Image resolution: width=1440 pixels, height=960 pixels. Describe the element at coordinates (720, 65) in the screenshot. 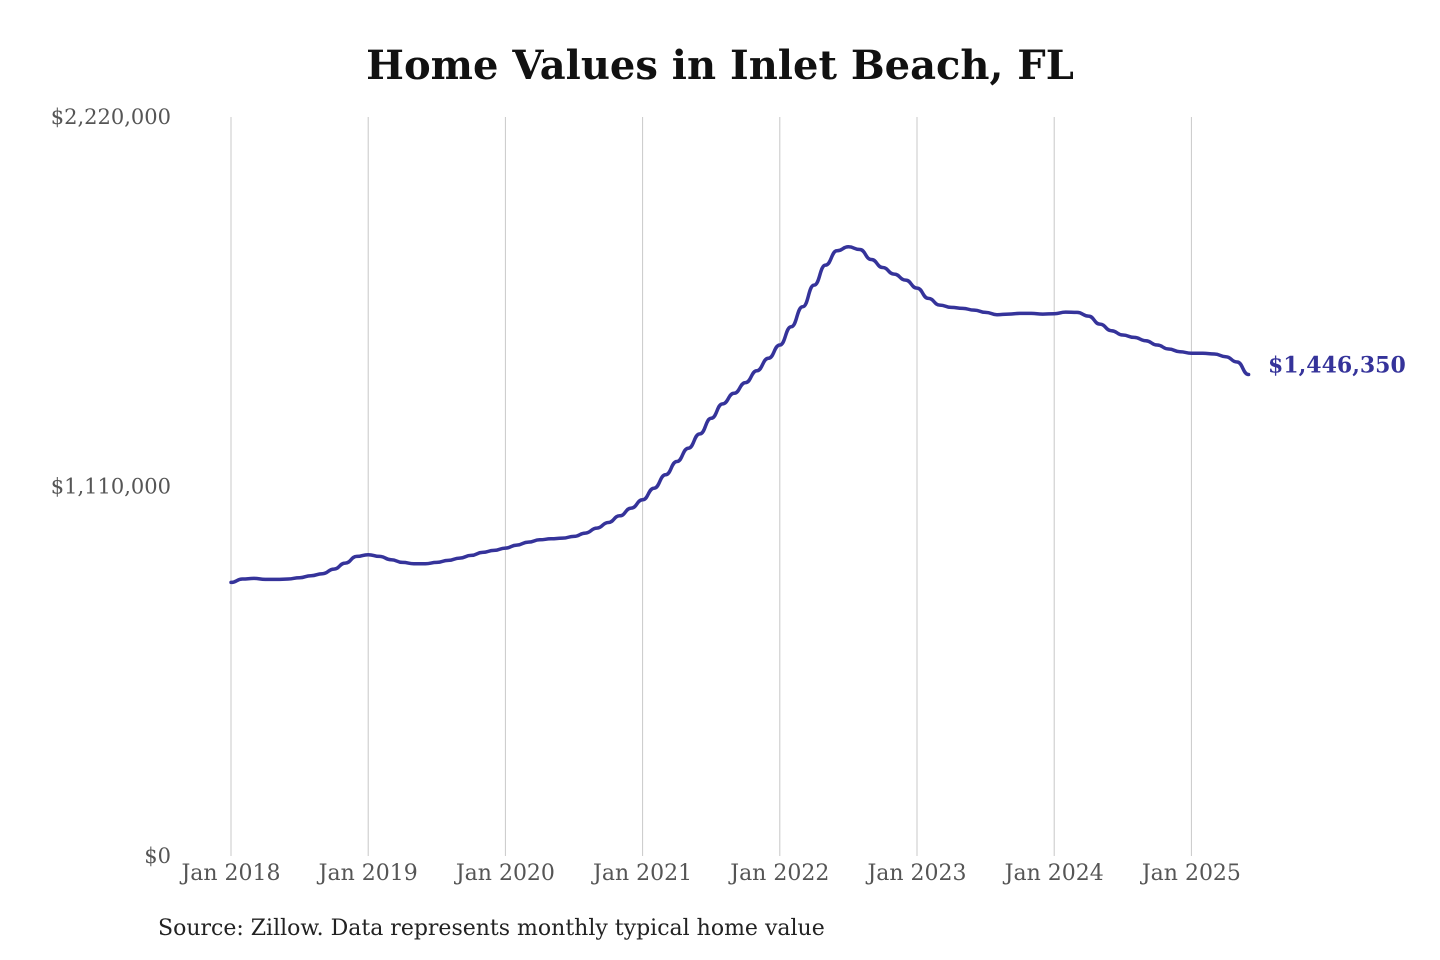

I see `chart-title: Home Values in Inlet Beach, FL` at that location.